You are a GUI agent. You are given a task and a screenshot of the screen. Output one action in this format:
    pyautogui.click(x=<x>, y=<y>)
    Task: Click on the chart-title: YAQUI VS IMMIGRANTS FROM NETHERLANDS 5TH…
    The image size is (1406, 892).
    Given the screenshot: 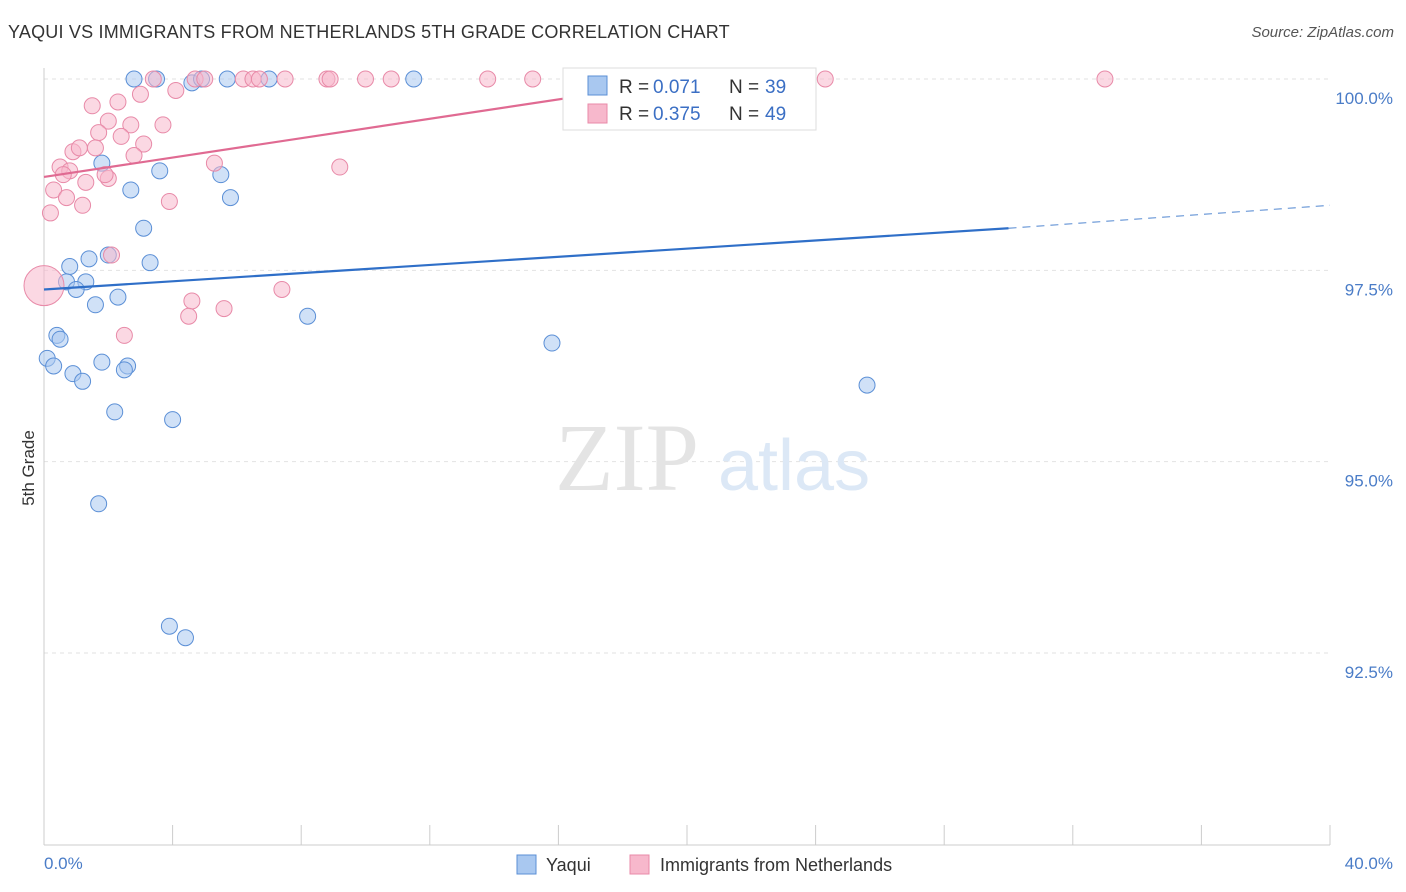 What is the action you would take?
    pyautogui.click(x=369, y=32)
    